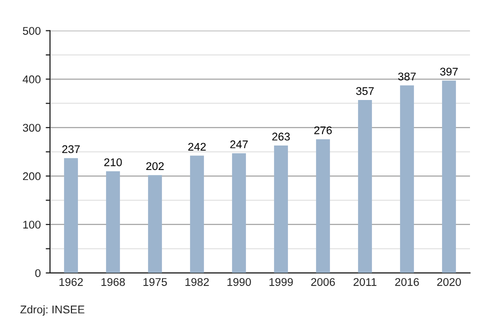  What do you see at coordinates (281, 282) in the screenshot?
I see `x-tick-label: 1999` at bounding box center [281, 282].